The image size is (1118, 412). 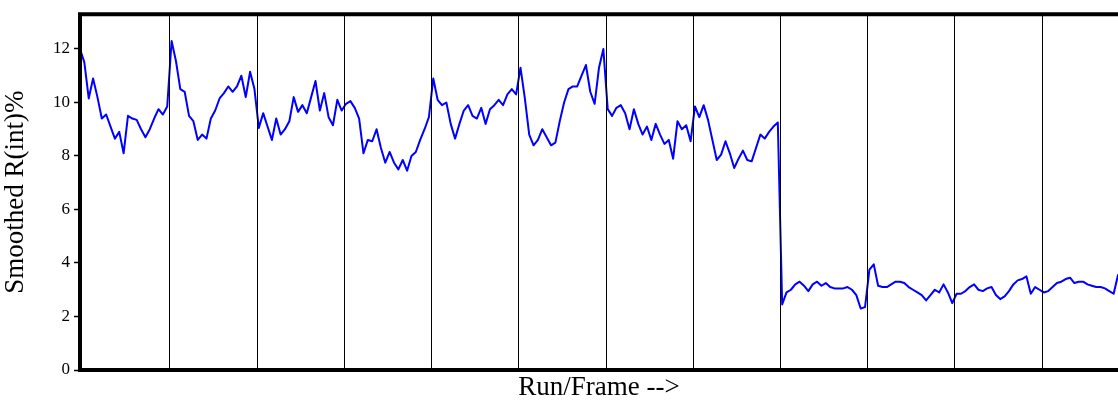 I want to click on y-axis-title: Smoothed R(int)%, so click(x=15, y=192).